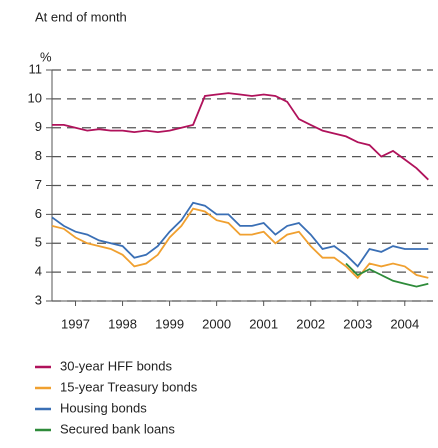 Image resolution: width=438 pixels, height=448 pixels. I want to click on x-tick-label: 2000, so click(216, 323).